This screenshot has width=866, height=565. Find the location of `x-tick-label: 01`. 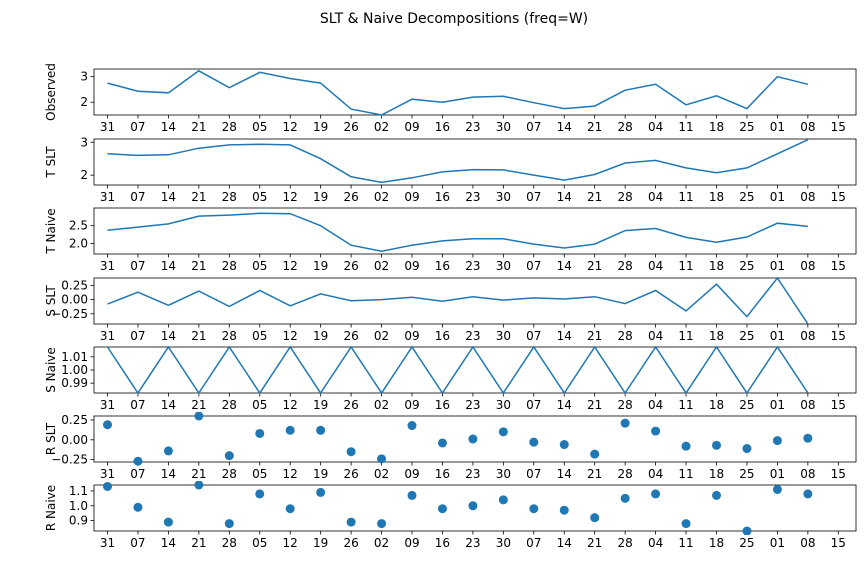

x-tick-label: 01 is located at coordinates (777, 197).